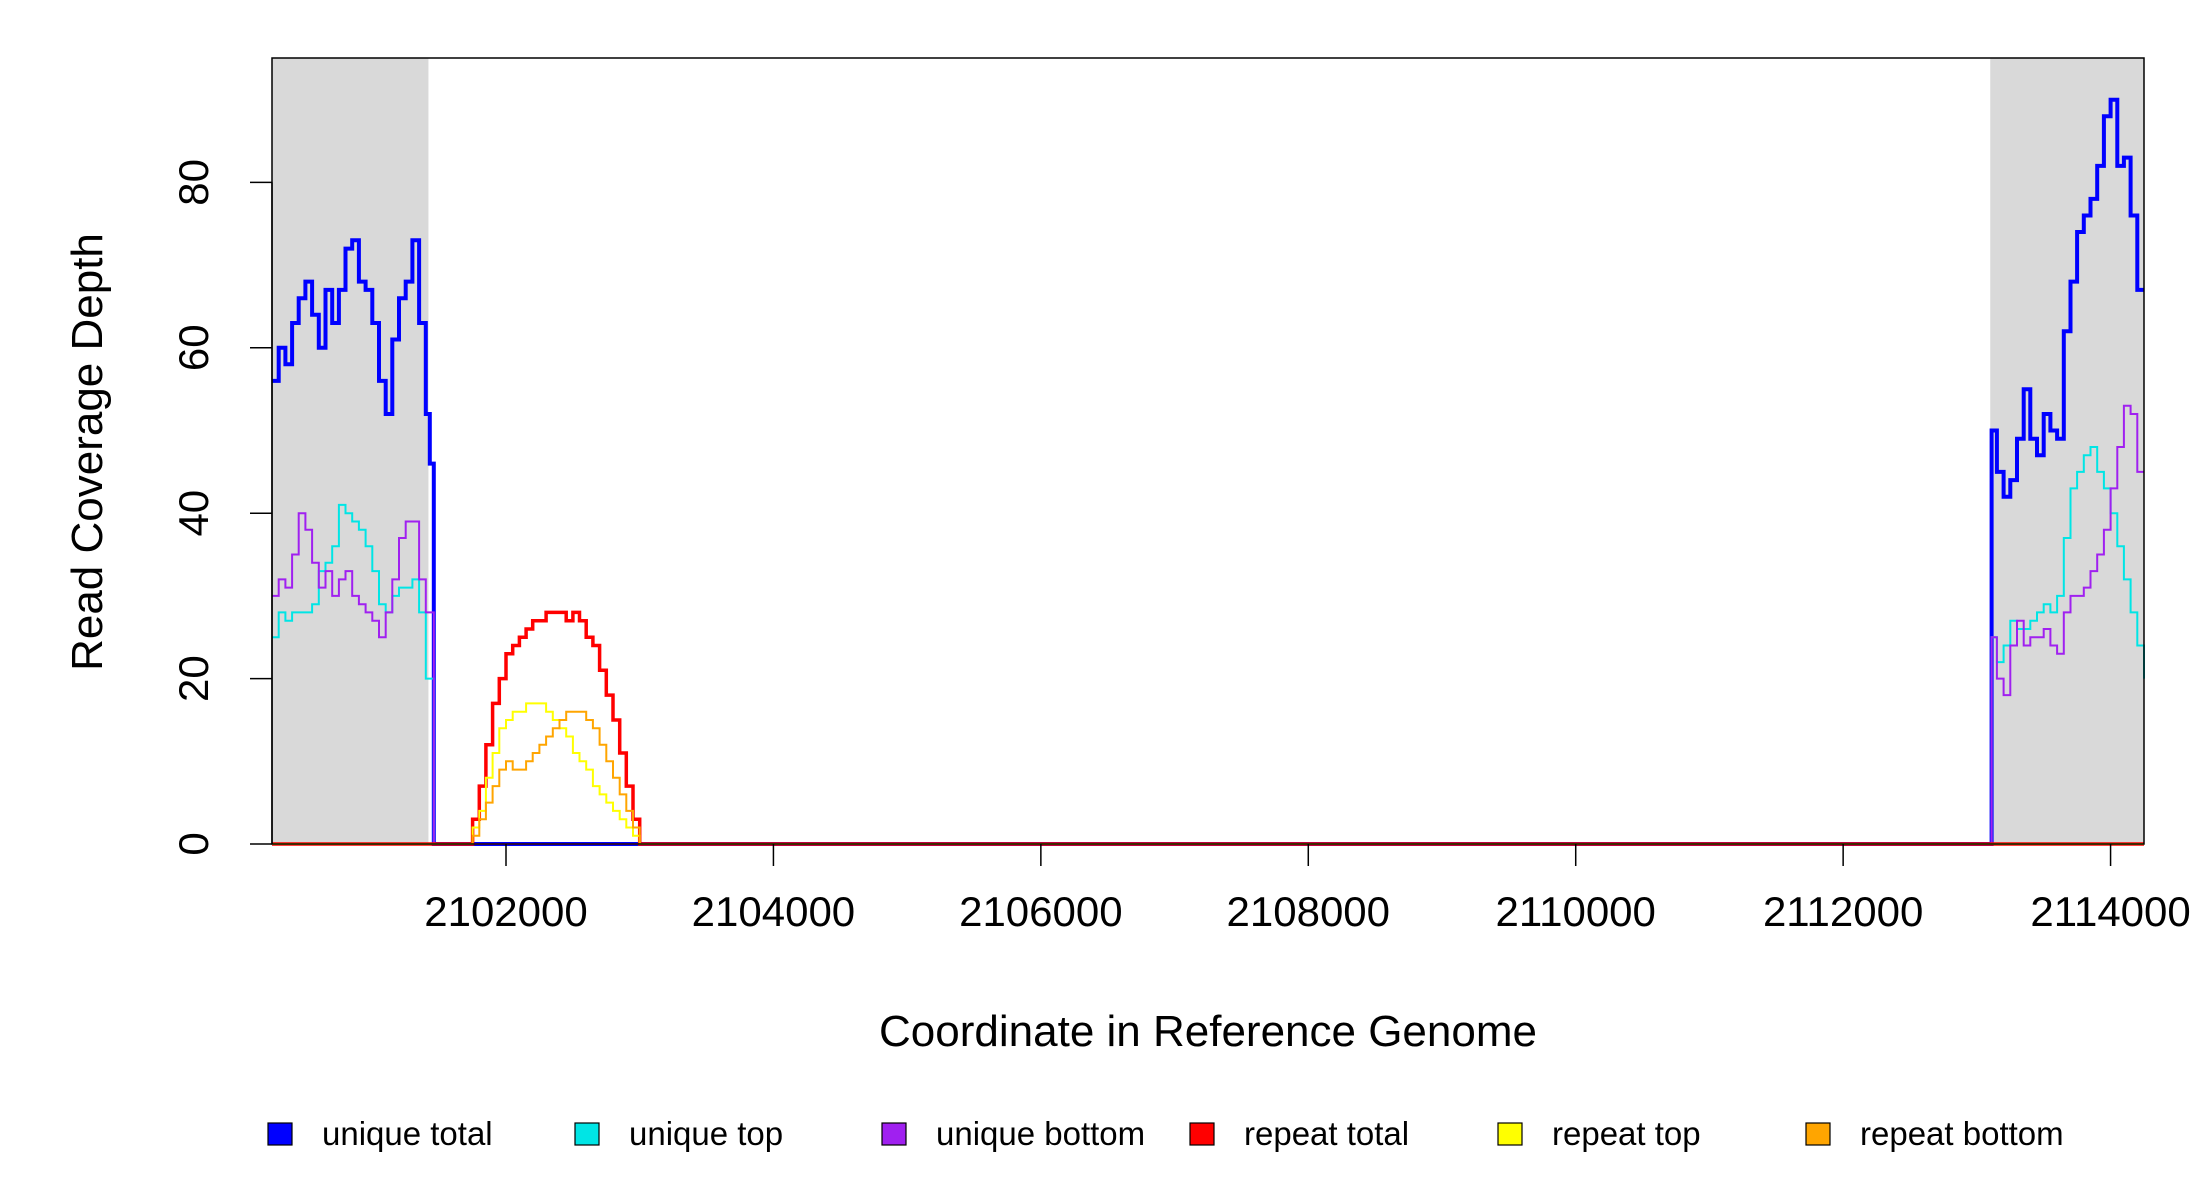 The width and height of the screenshot is (2200, 1200). What do you see at coordinates (1626, 1133) in the screenshot?
I see `legend-label-repeat-top: repeat top` at bounding box center [1626, 1133].